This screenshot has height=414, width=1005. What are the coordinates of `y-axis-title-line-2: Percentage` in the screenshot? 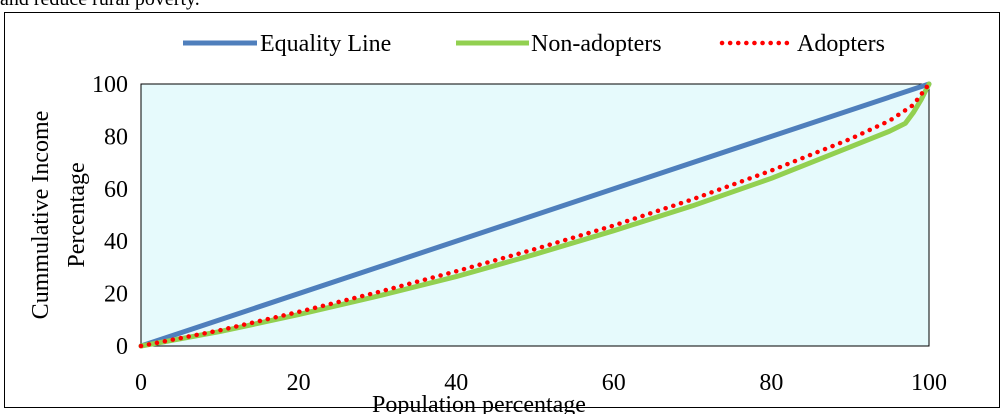 It's located at (77, 214).